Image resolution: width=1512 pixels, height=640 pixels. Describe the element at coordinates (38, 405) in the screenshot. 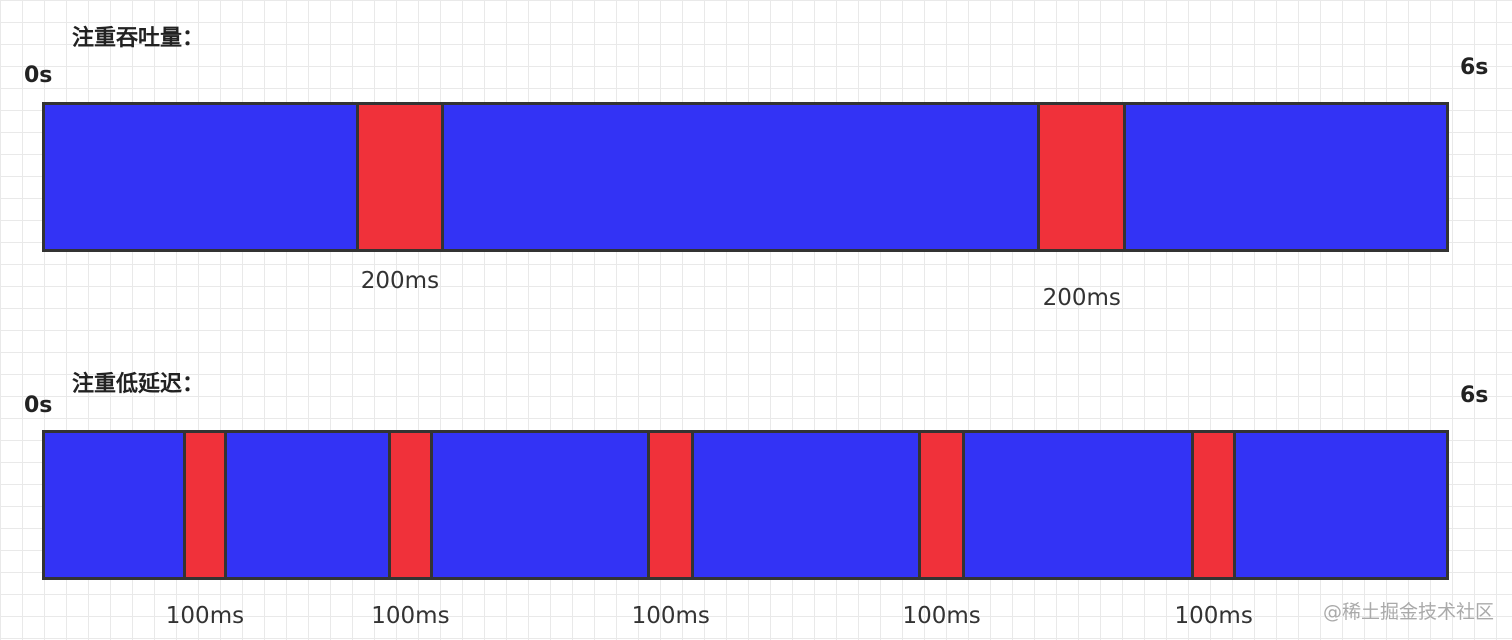

I see `latency-start-label: 0s` at that location.